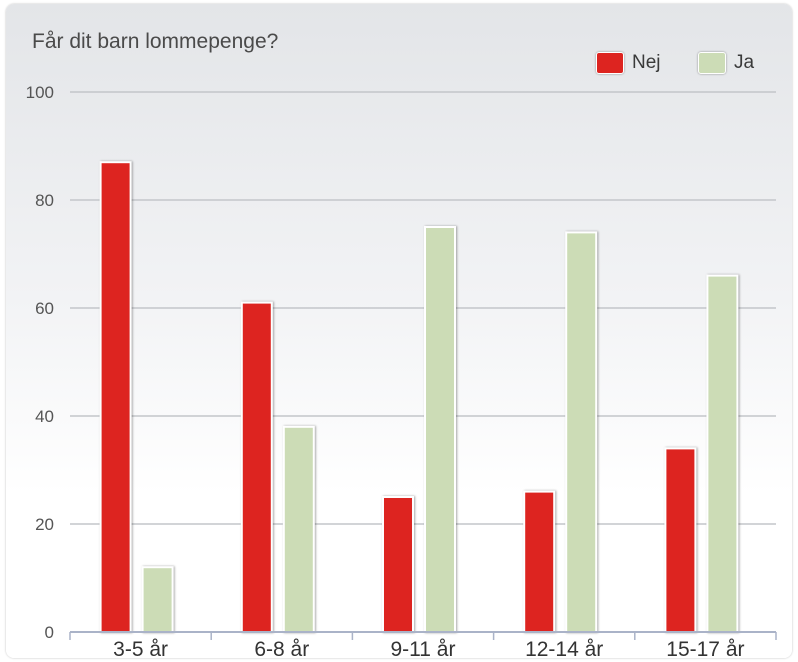 The width and height of the screenshot is (798, 662). I want to click on y-tick-label: 20, so click(44, 524).